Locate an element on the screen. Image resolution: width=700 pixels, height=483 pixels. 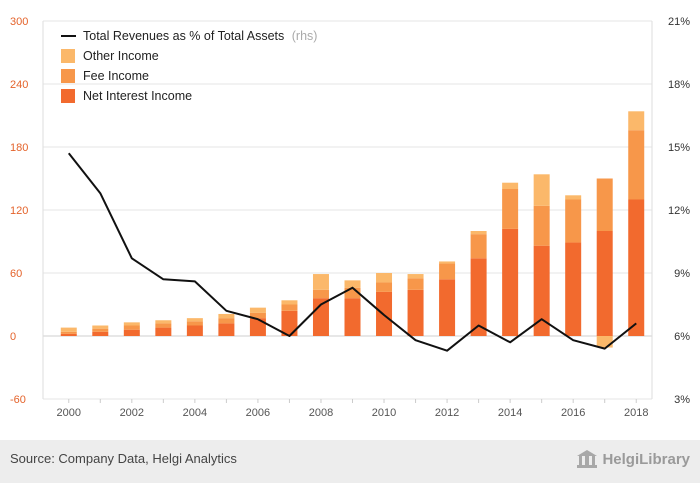
bar-fee-income-2018 is located at coordinates (636, 165).